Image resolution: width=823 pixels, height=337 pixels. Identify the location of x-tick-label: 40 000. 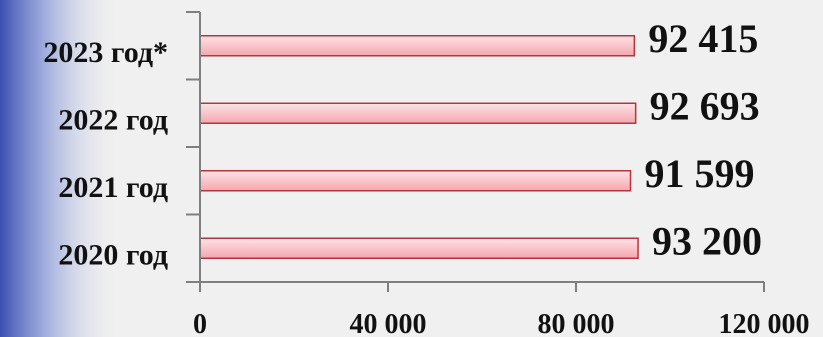
(388, 323).